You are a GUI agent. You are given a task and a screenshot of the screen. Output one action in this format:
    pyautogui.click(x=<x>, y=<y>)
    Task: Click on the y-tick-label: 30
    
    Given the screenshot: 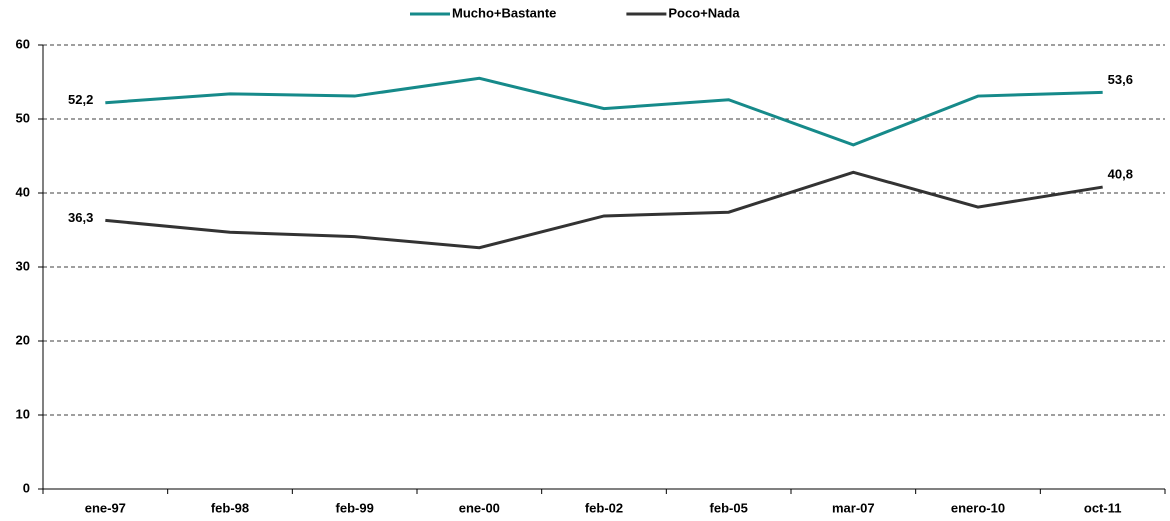 What is the action you would take?
    pyautogui.click(x=23, y=265)
    